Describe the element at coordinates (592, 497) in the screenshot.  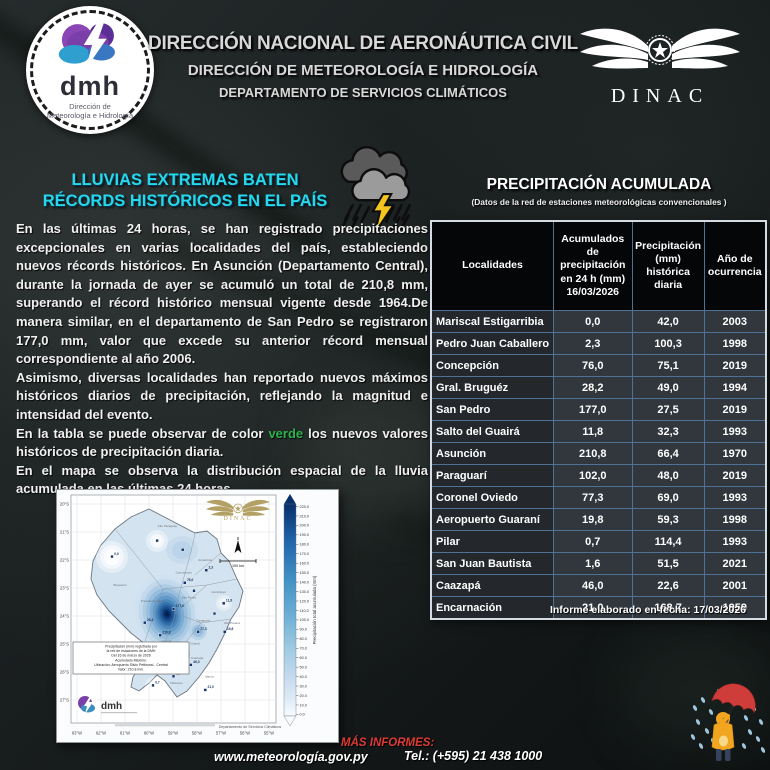
I see `cell-acumulado: 77,3` at that location.